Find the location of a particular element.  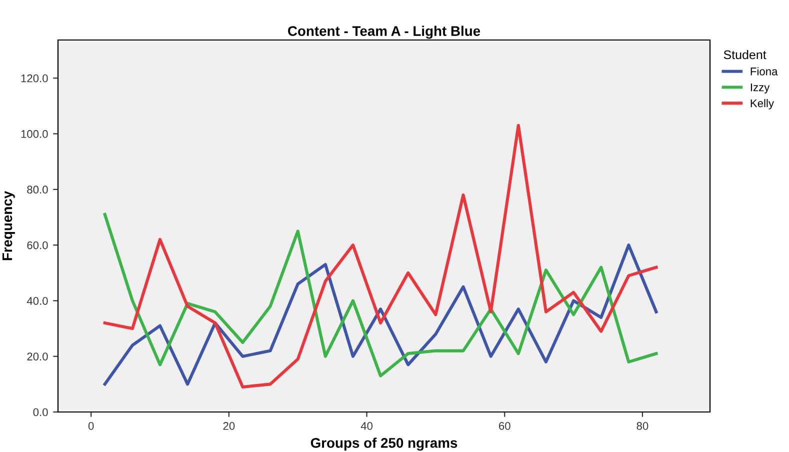

y-tick-label: 80.0 is located at coordinates (37, 190).